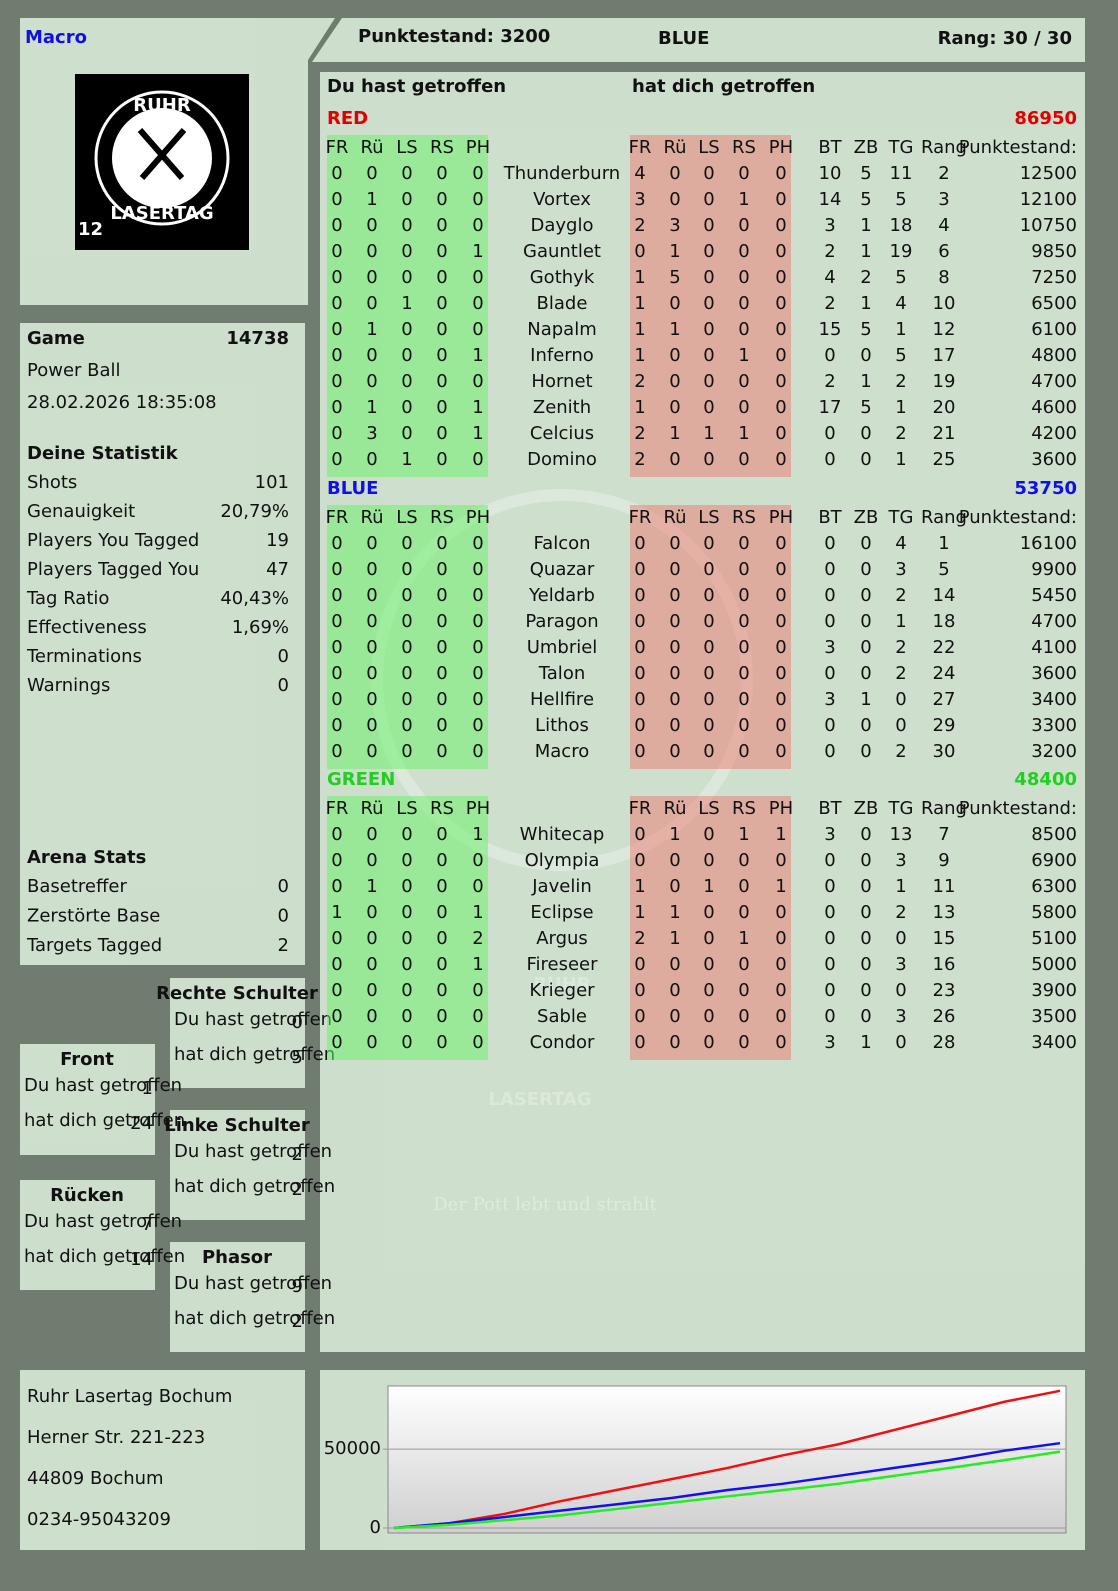 The height and width of the screenshot is (1591, 1118). What do you see at coordinates (562, 1042) in the screenshot?
I see `player-name: Condor` at bounding box center [562, 1042].